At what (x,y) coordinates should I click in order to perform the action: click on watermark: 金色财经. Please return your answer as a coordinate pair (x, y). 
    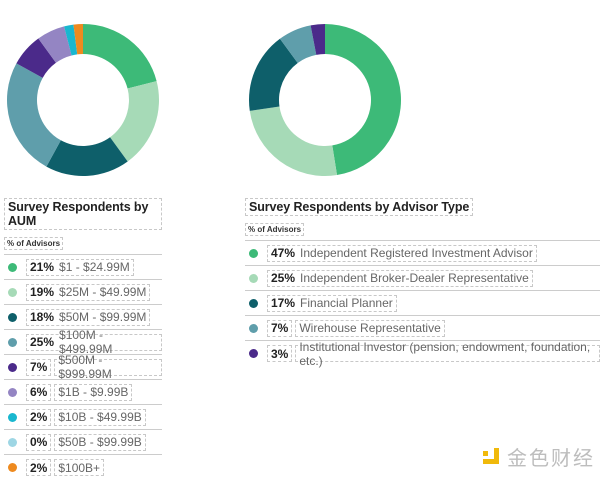
    Looking at the image, I should click on (539, 456).